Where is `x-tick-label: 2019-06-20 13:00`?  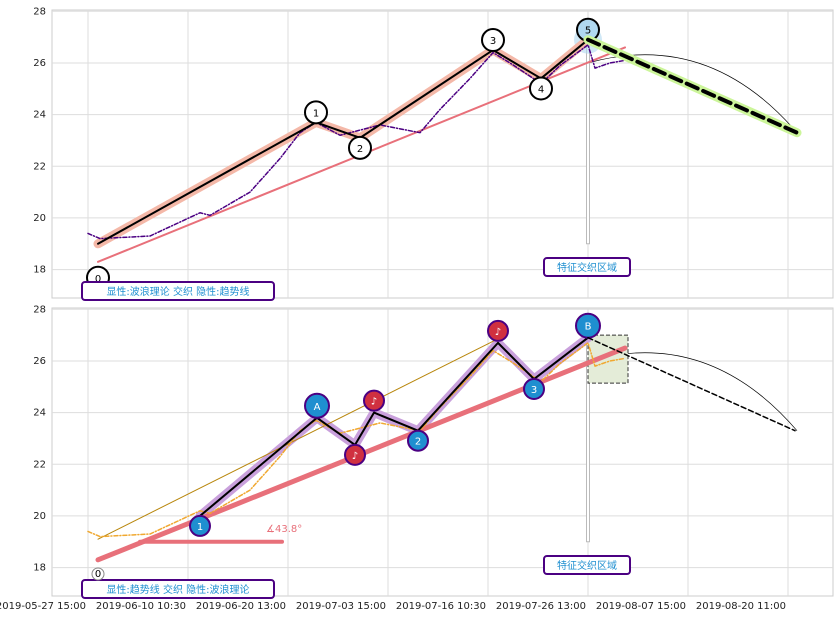 x-tick-label: 2019-06-20 13:00 is located at coordinates (241, 606).